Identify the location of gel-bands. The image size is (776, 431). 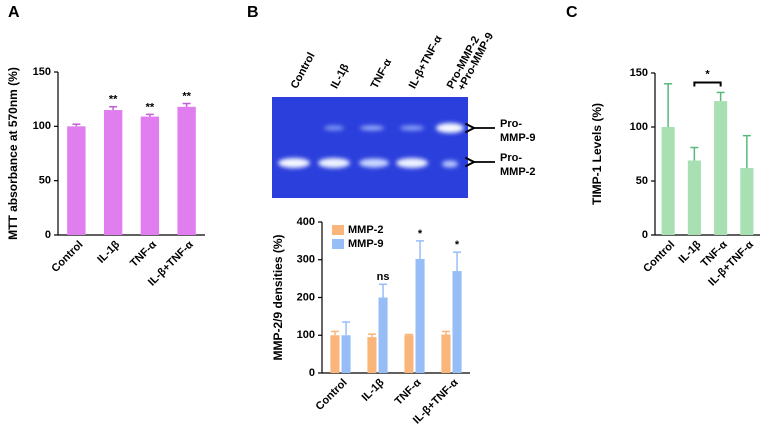
(371, 145).